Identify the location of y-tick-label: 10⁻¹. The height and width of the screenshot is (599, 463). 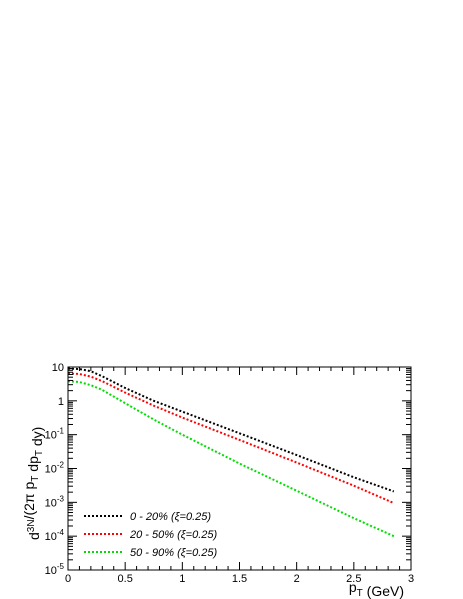
(55, 434).